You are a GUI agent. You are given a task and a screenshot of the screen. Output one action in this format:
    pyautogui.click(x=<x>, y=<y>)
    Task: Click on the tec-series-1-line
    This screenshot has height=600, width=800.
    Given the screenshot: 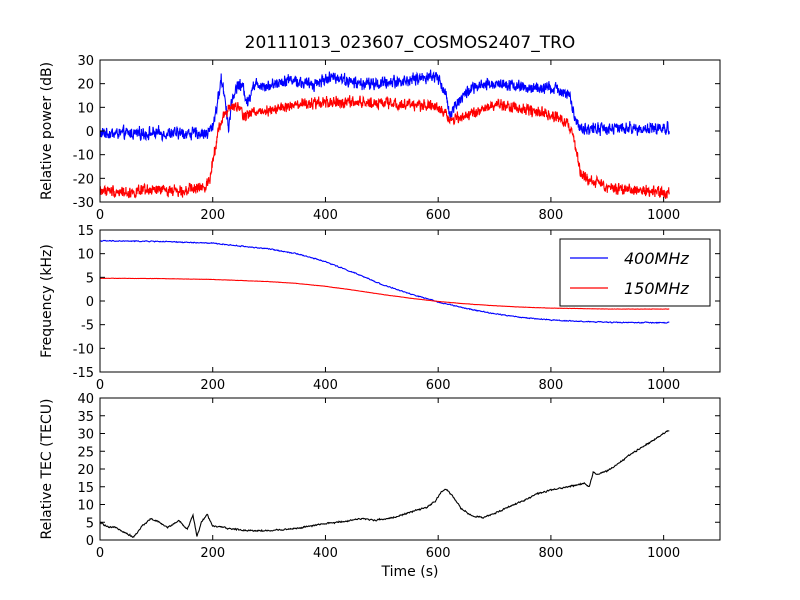 What is the action you would take?
    pyautogui.click(x=385, y=484)
    